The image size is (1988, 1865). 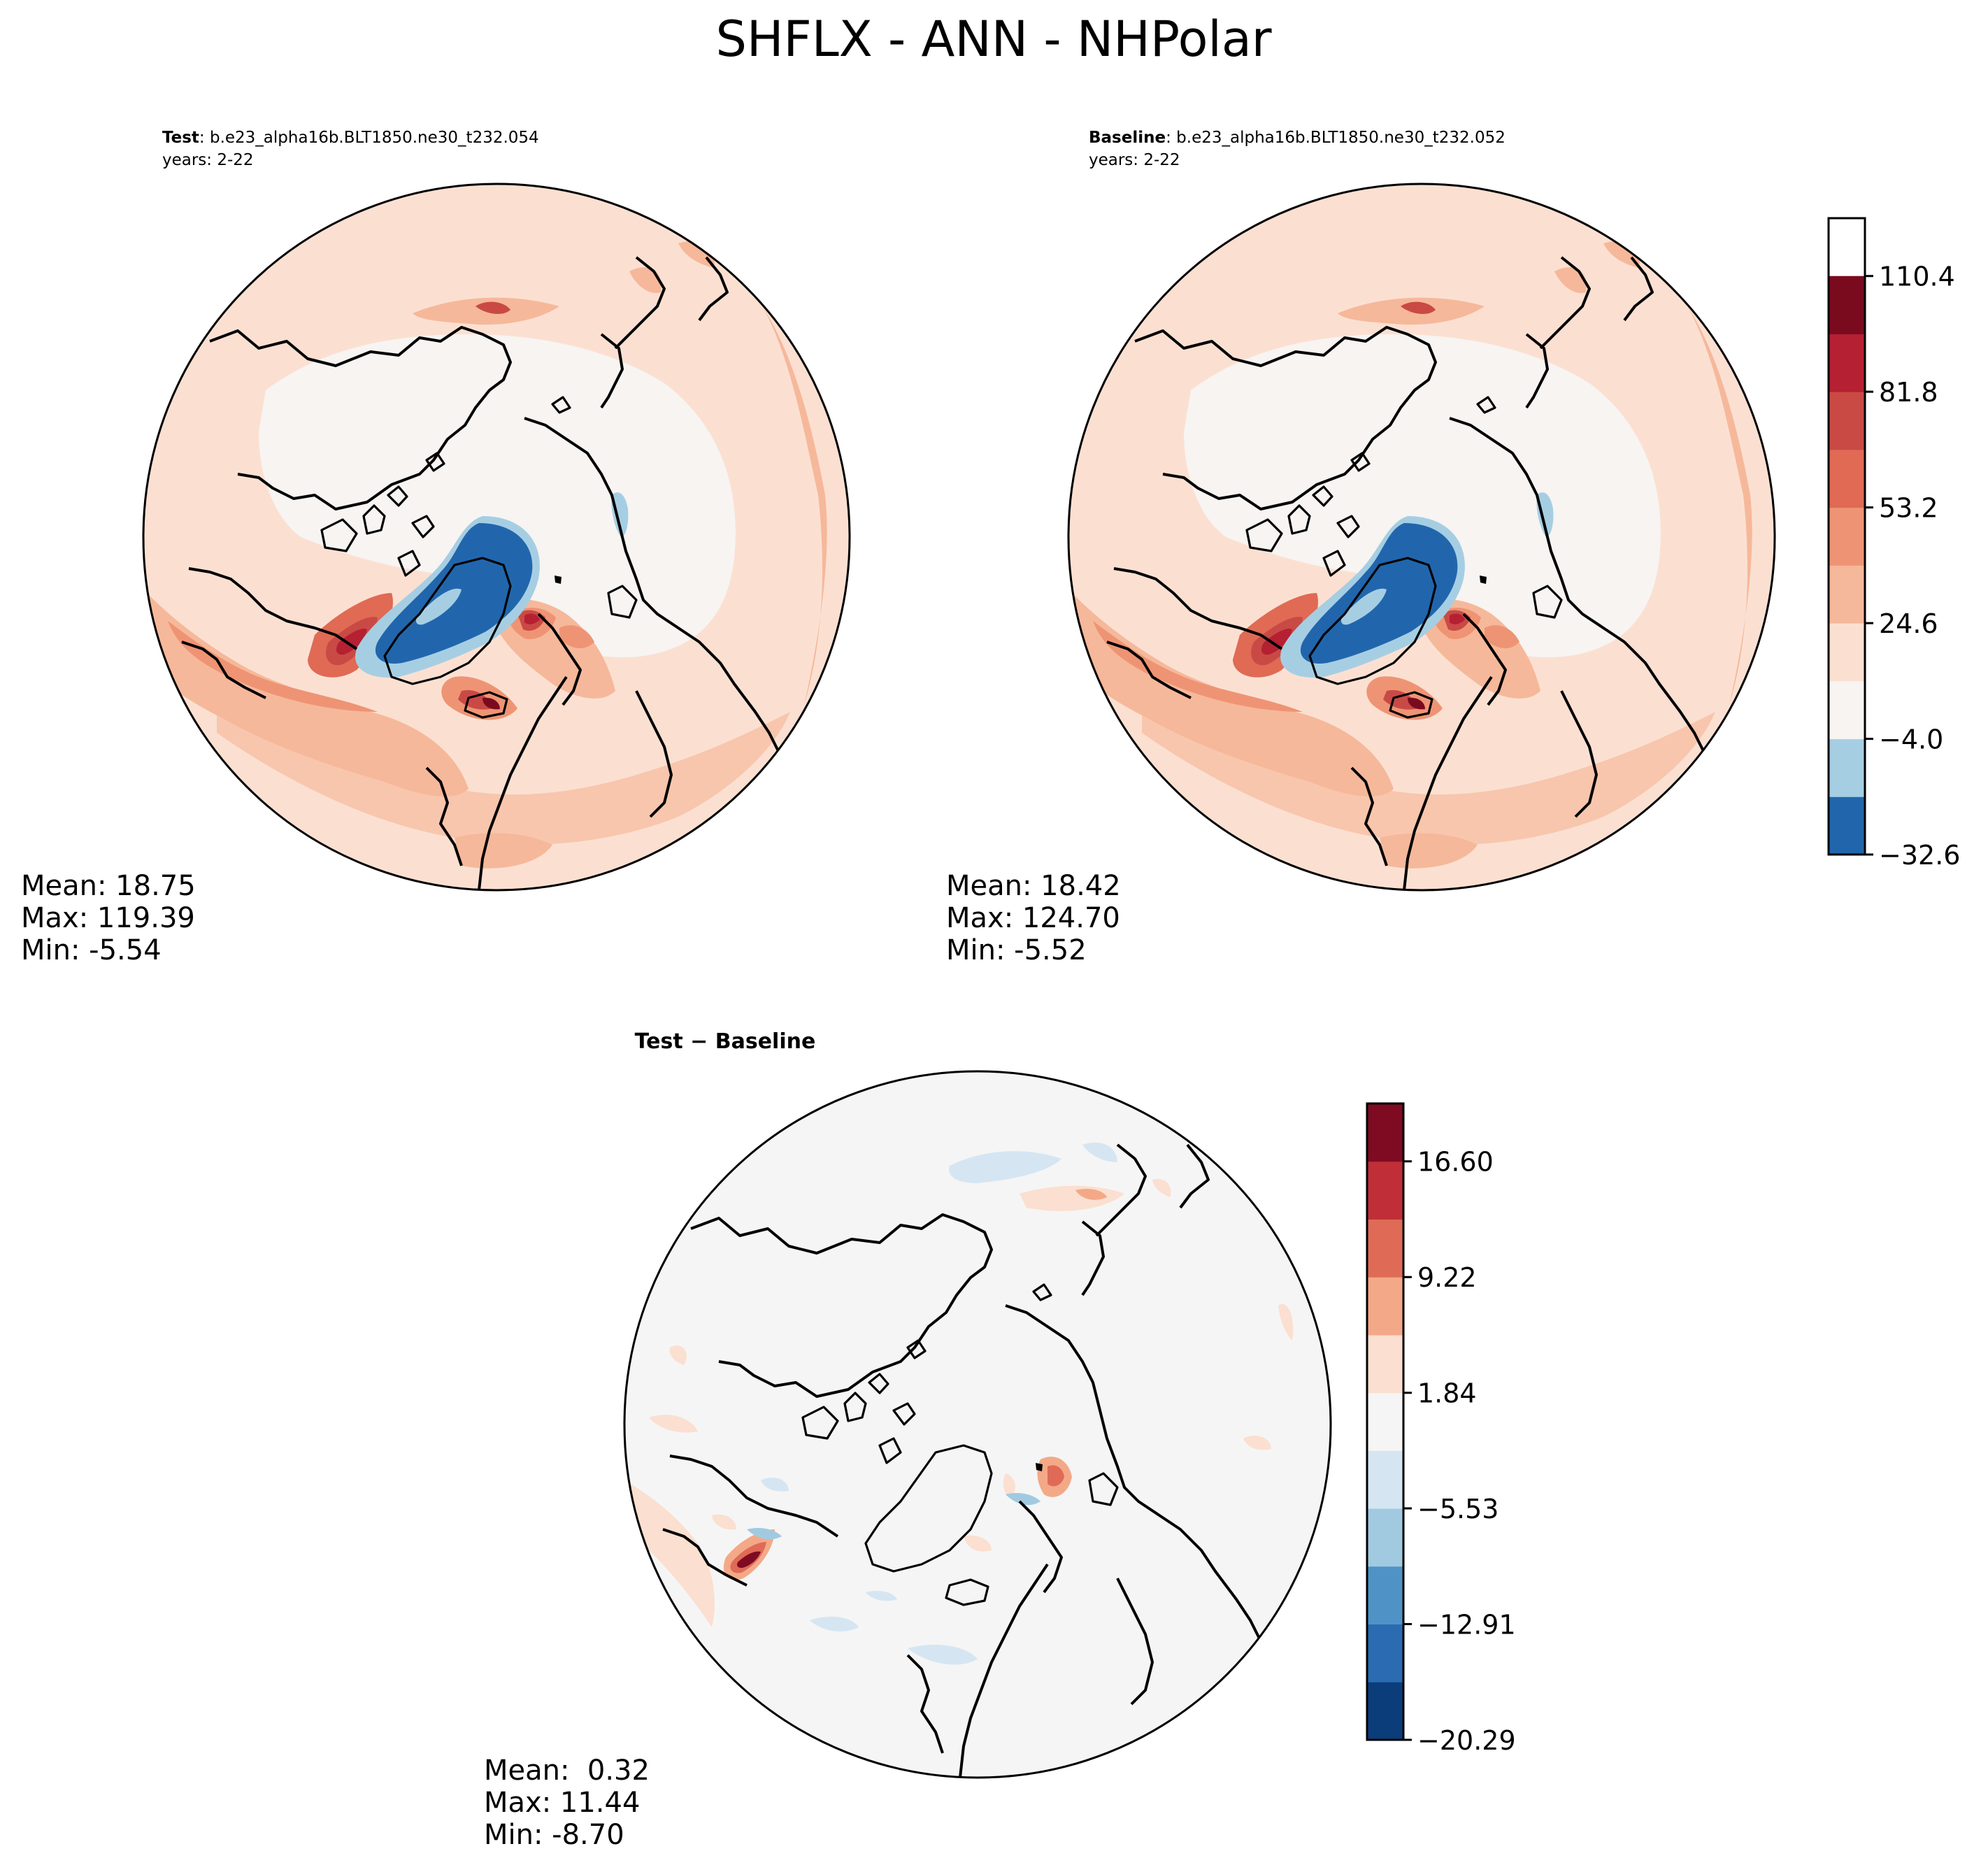 What do you see at coordinates (108, 918) in the screenshot?
I see `test-max-stat: Max: 119.39` at bounding box center [108, 918].